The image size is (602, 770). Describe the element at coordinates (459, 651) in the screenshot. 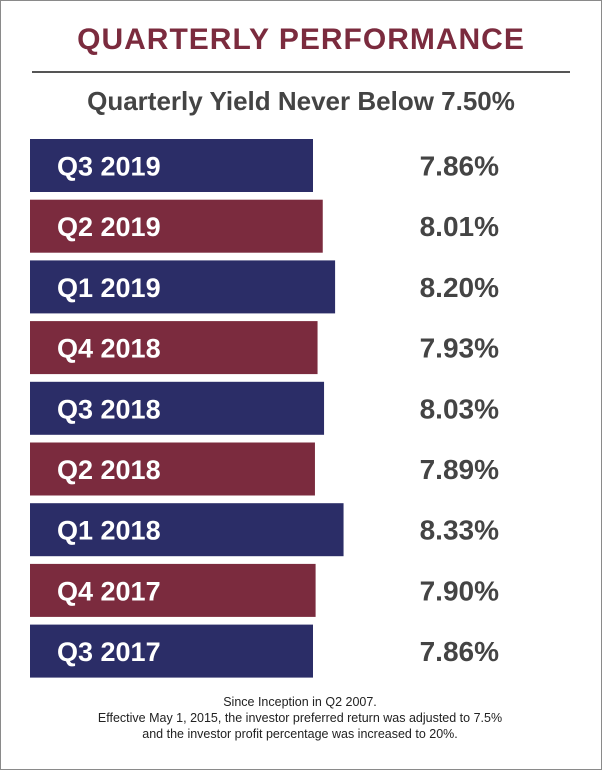

I see `bar-value-label-8: 7.86%` at that location.